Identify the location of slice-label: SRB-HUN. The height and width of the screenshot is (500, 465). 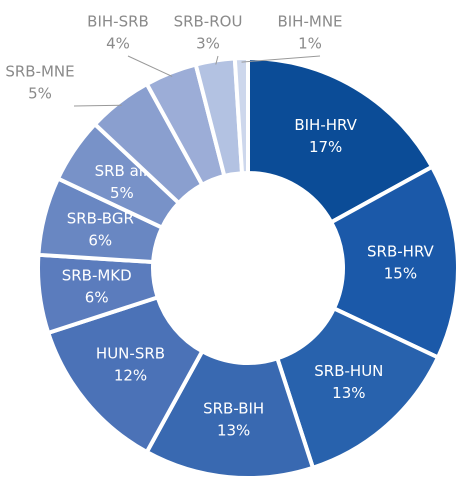
(348, 371).